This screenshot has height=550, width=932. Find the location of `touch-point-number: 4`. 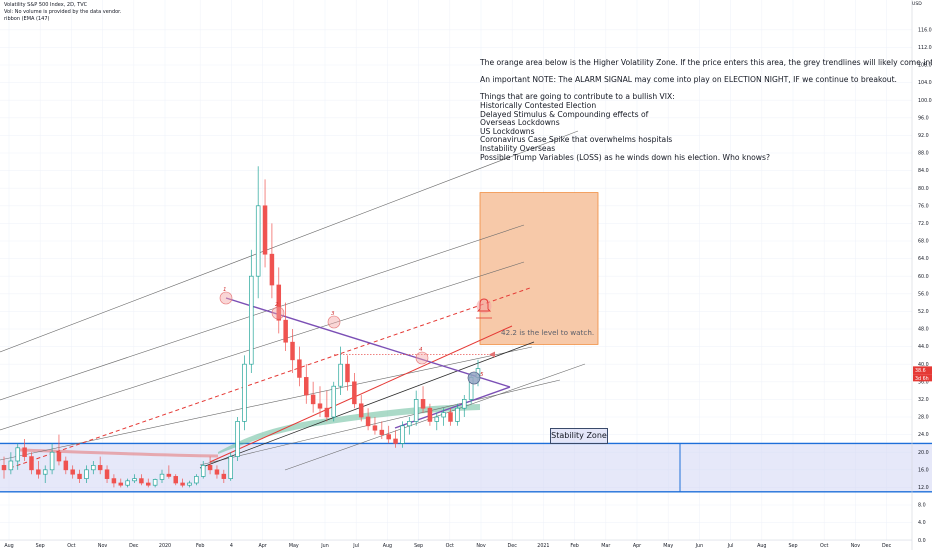

touch-point-number: 4 is located at coordinates (421, 350).